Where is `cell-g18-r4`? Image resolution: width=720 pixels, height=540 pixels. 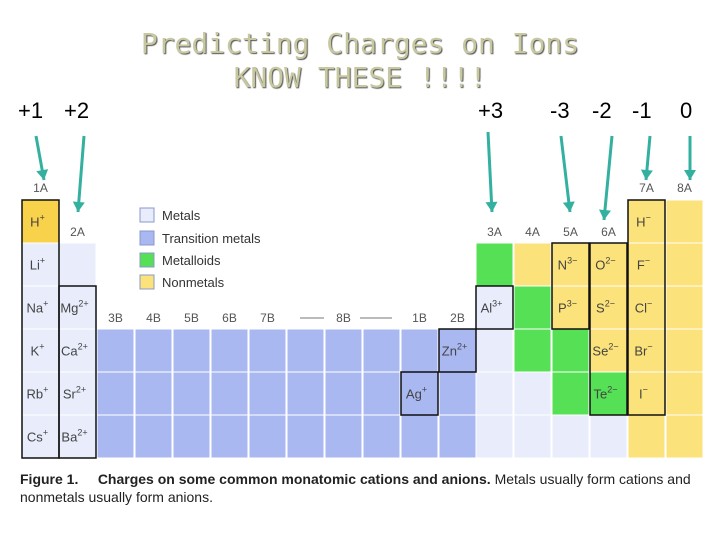 cell-g18-r4 is located at coordinates (684, 350).